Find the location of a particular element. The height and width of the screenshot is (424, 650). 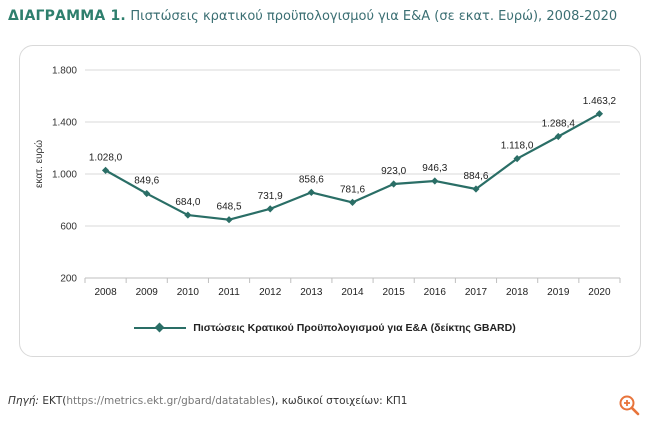

x-tick-label: 2013 is located at coordinates (311, 292).